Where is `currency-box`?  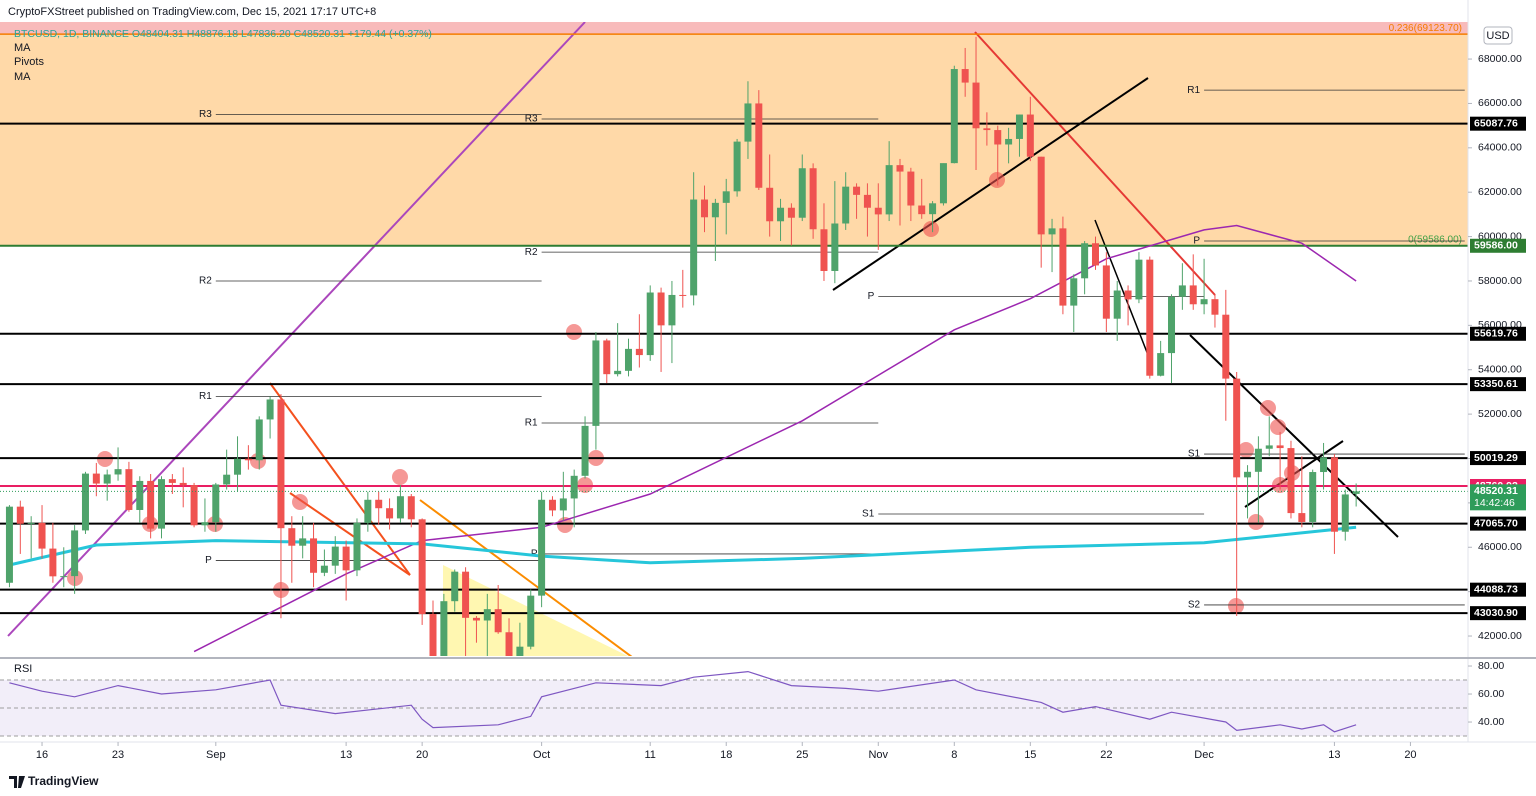 currency-box is located at coordinates (1498, 35).